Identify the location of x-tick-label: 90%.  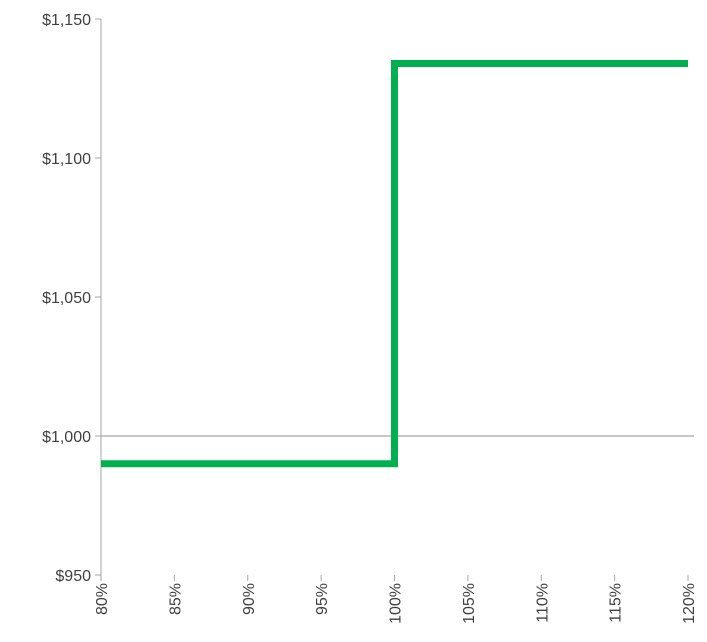
(249, 599).